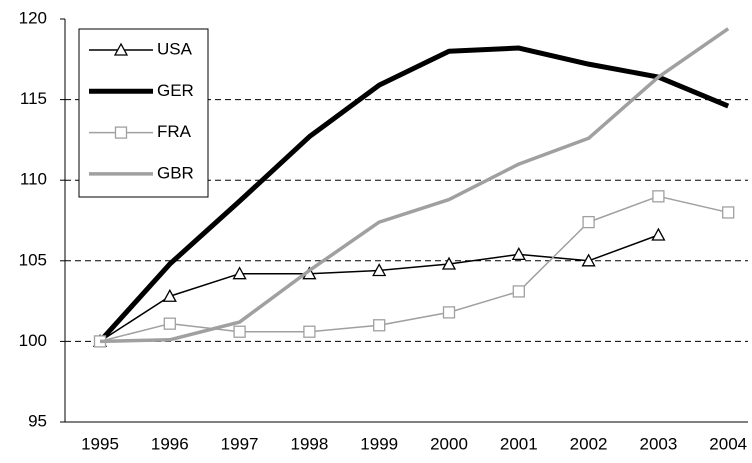 The image size is (752, 463). What do you see at coordinates (33, 98) in the screenshot?
I see `y-tick-label: 115` at bounding box center [33, 98].